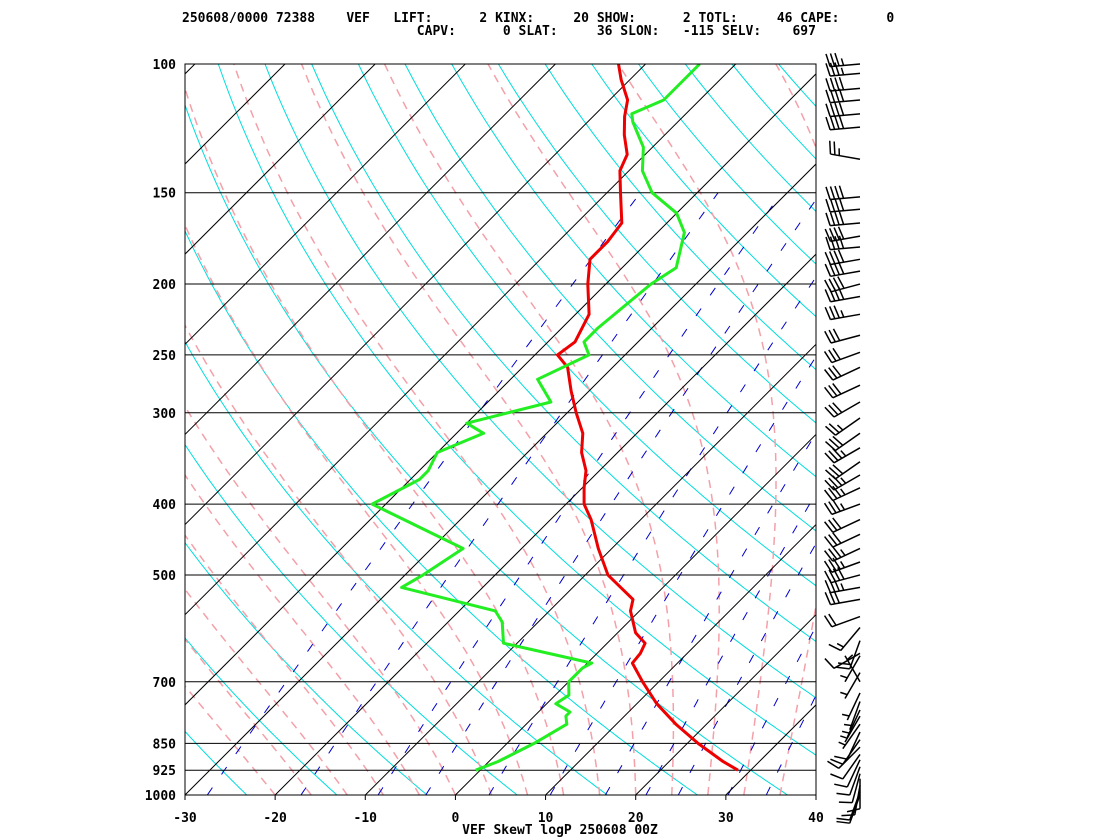 This screenshot has width=1120, height=840. What do you see at coordinates (284, 664) in the screenshot?
I see `moist-adiabat` at bounding box center [284, 664].